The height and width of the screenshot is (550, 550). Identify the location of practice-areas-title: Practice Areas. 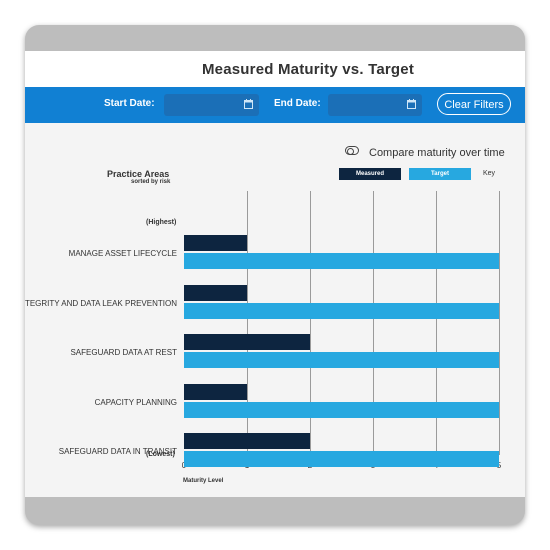
(138, 174).